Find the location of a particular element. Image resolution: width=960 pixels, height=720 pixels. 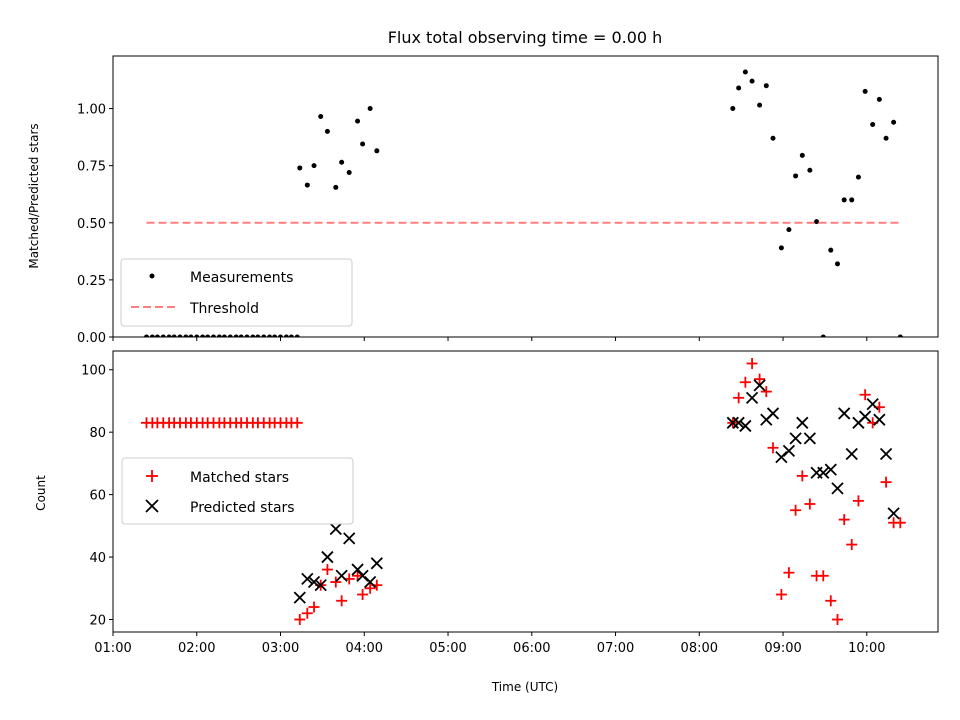

x-tick-label: 08:00 is located at coordinates (699, 648).